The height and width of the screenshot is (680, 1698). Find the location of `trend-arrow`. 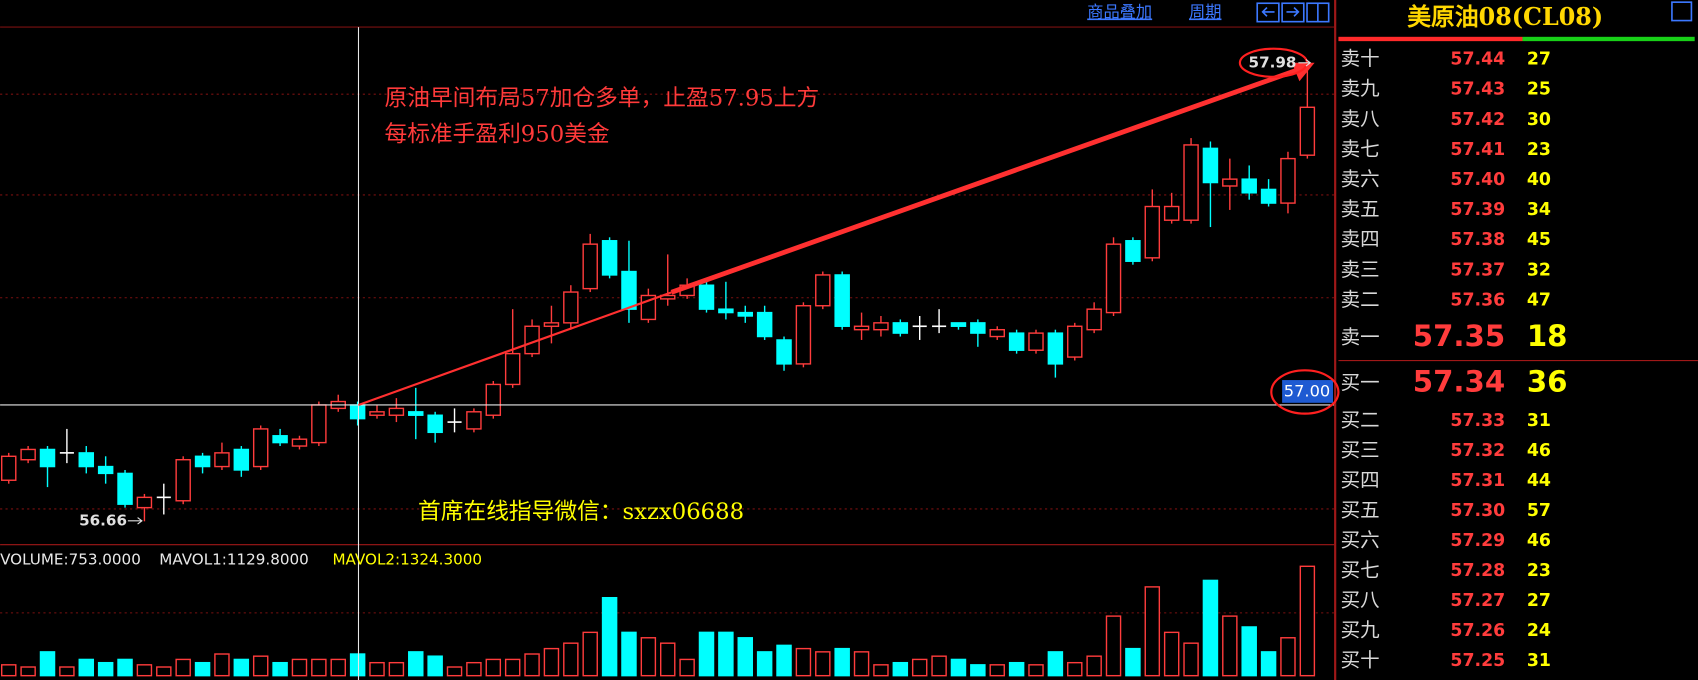

trend-arrow is located at coordinates (985, 181).